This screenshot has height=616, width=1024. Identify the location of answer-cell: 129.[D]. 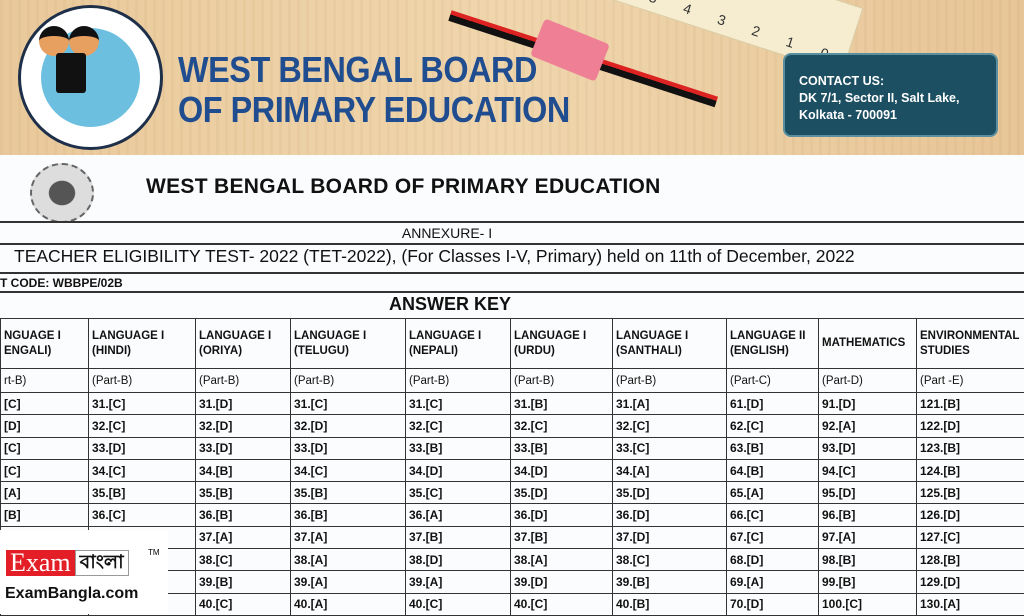
(970, 582).